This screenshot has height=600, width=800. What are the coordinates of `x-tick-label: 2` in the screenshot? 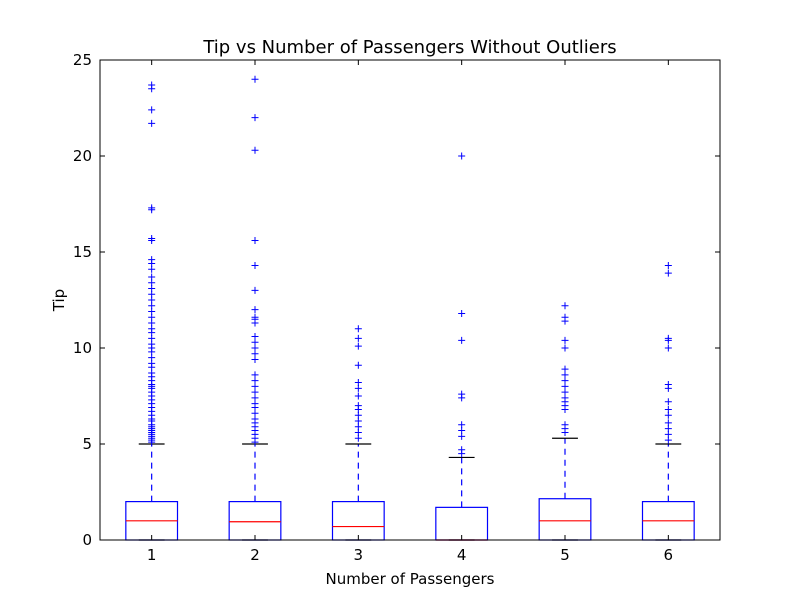 It's located at (255, 555).